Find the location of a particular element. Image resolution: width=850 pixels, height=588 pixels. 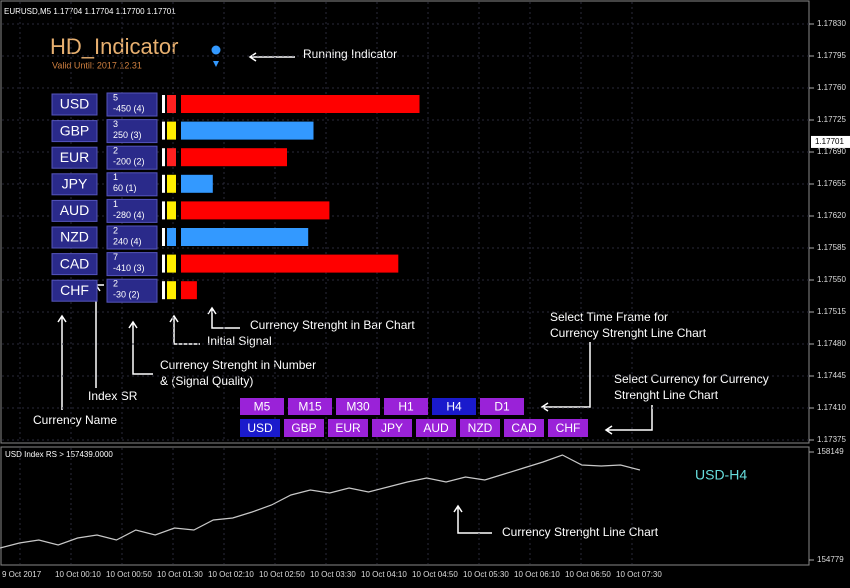

button-label: M5 is located at coordinates (262, 407).